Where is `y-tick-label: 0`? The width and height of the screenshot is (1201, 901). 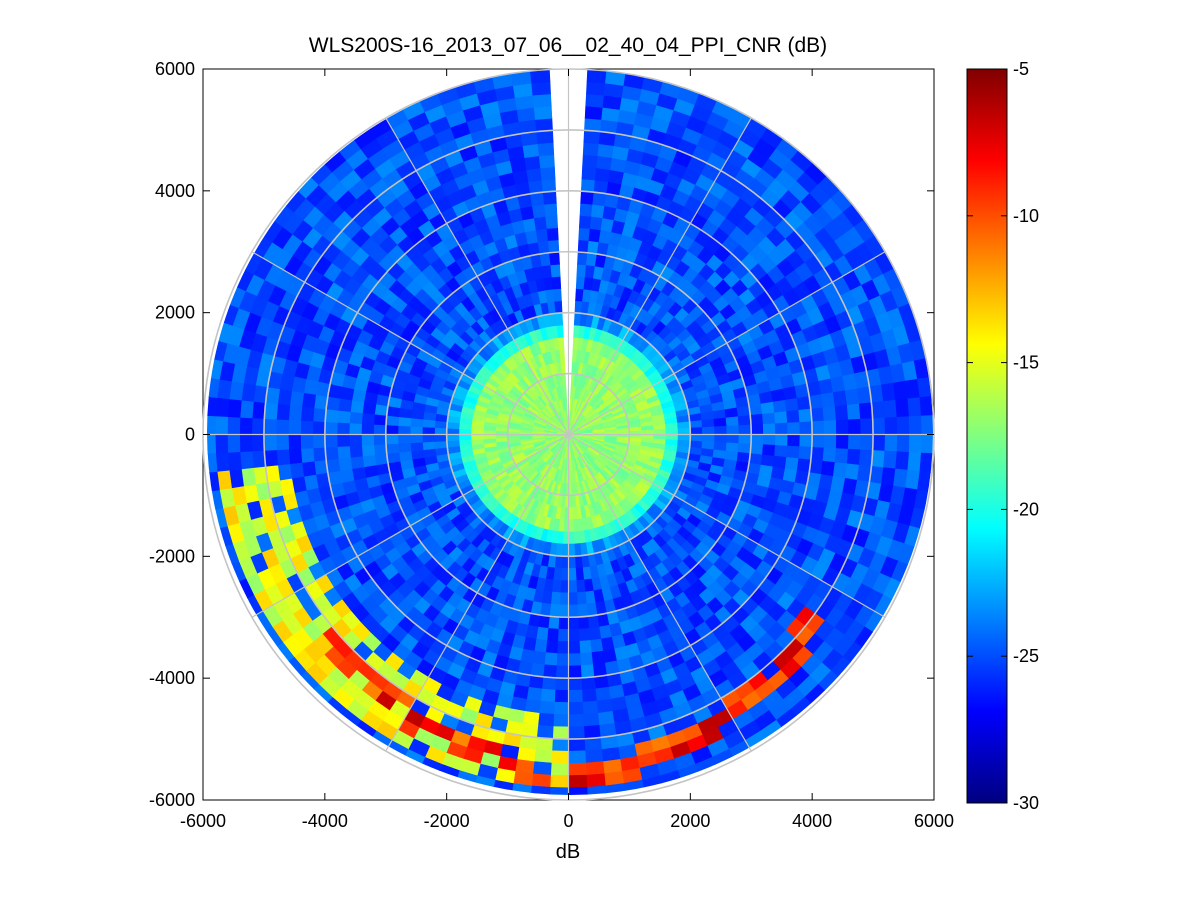 y-tick-label: 0 is located at coordinates (190, 435).